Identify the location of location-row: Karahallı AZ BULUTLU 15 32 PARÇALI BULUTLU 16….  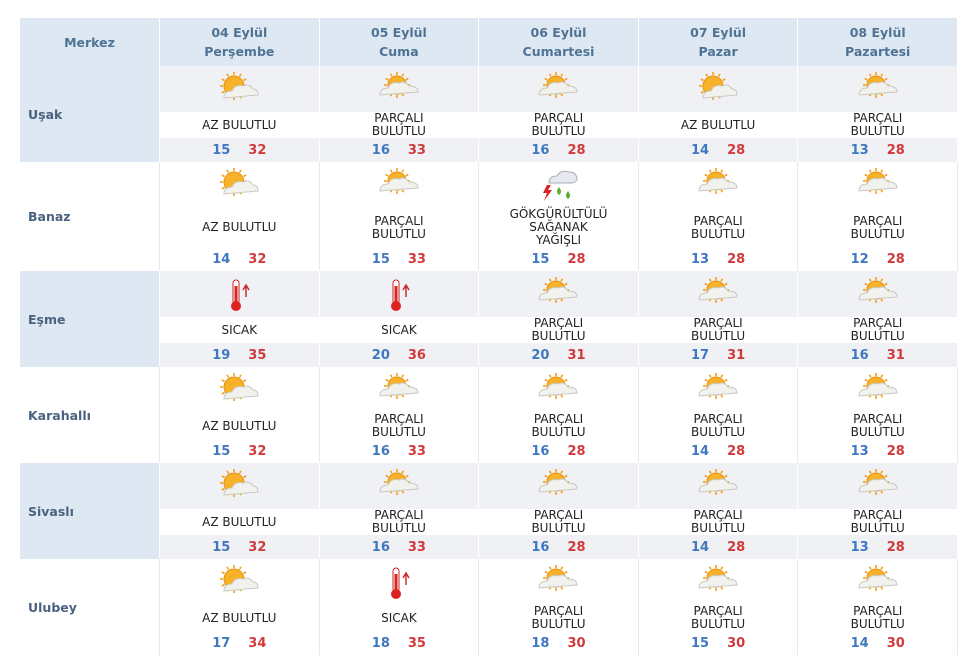
(489, 415).